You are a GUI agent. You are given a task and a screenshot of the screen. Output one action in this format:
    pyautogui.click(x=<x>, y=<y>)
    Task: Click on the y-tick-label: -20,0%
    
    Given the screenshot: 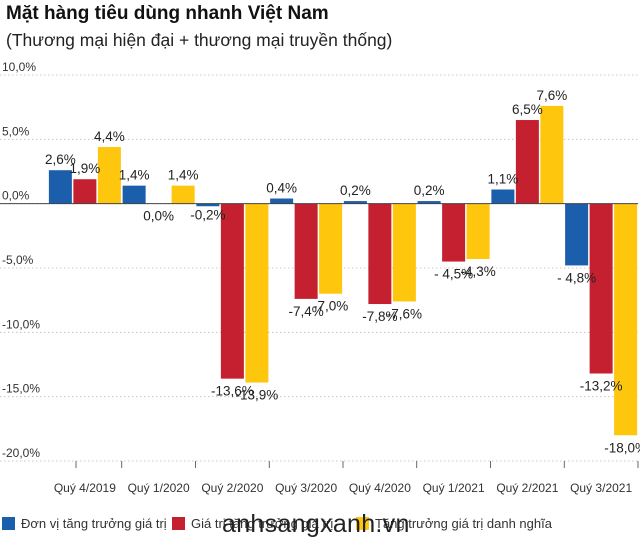 What is the action you would take?
    pyautogui.click(x=21, y=453)
    